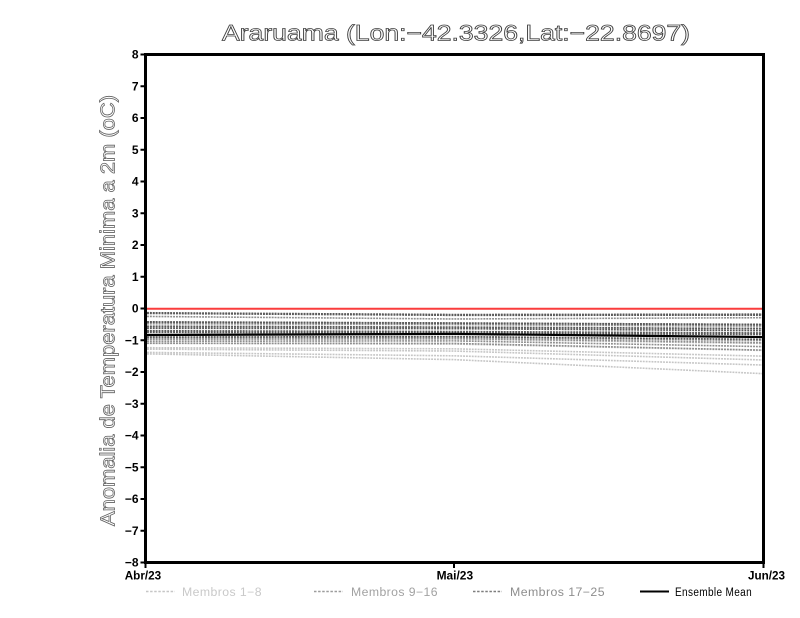 The image size is (800, 618). I want to click on svg-text: Abr/23, so click(143, 576).